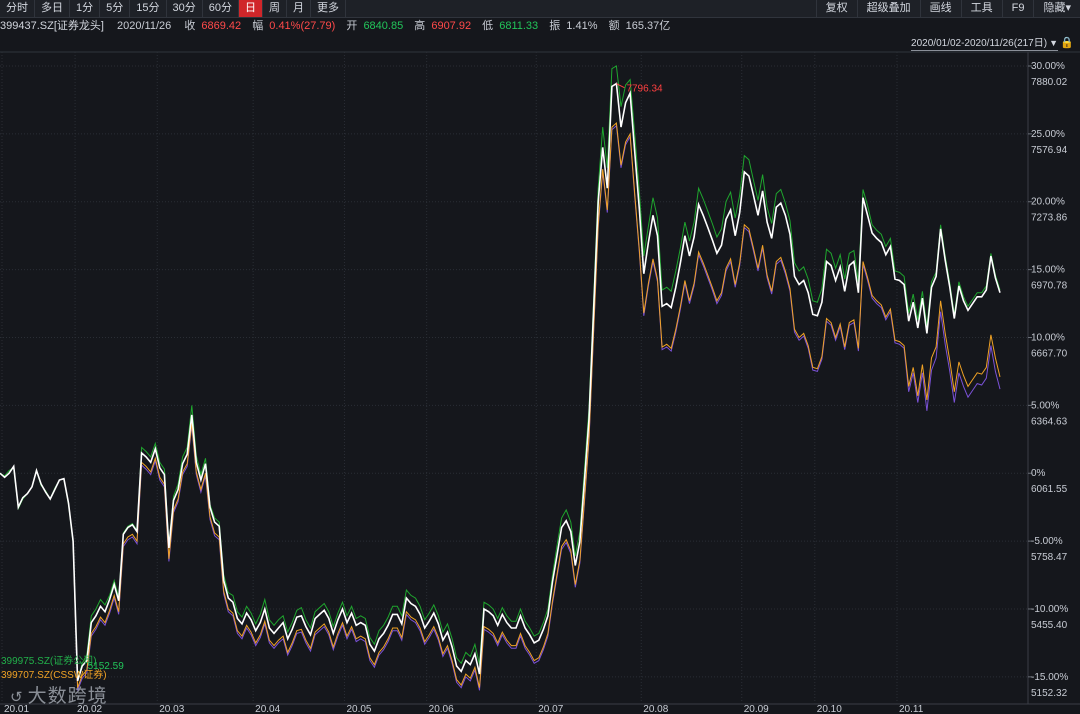 Image resolution: width=1080 pixels, height=714 pixels. Describe the element at coordinates (1048, 270) in the screenshot. I see `y-percent-tick-label: 15.00%` at that location.